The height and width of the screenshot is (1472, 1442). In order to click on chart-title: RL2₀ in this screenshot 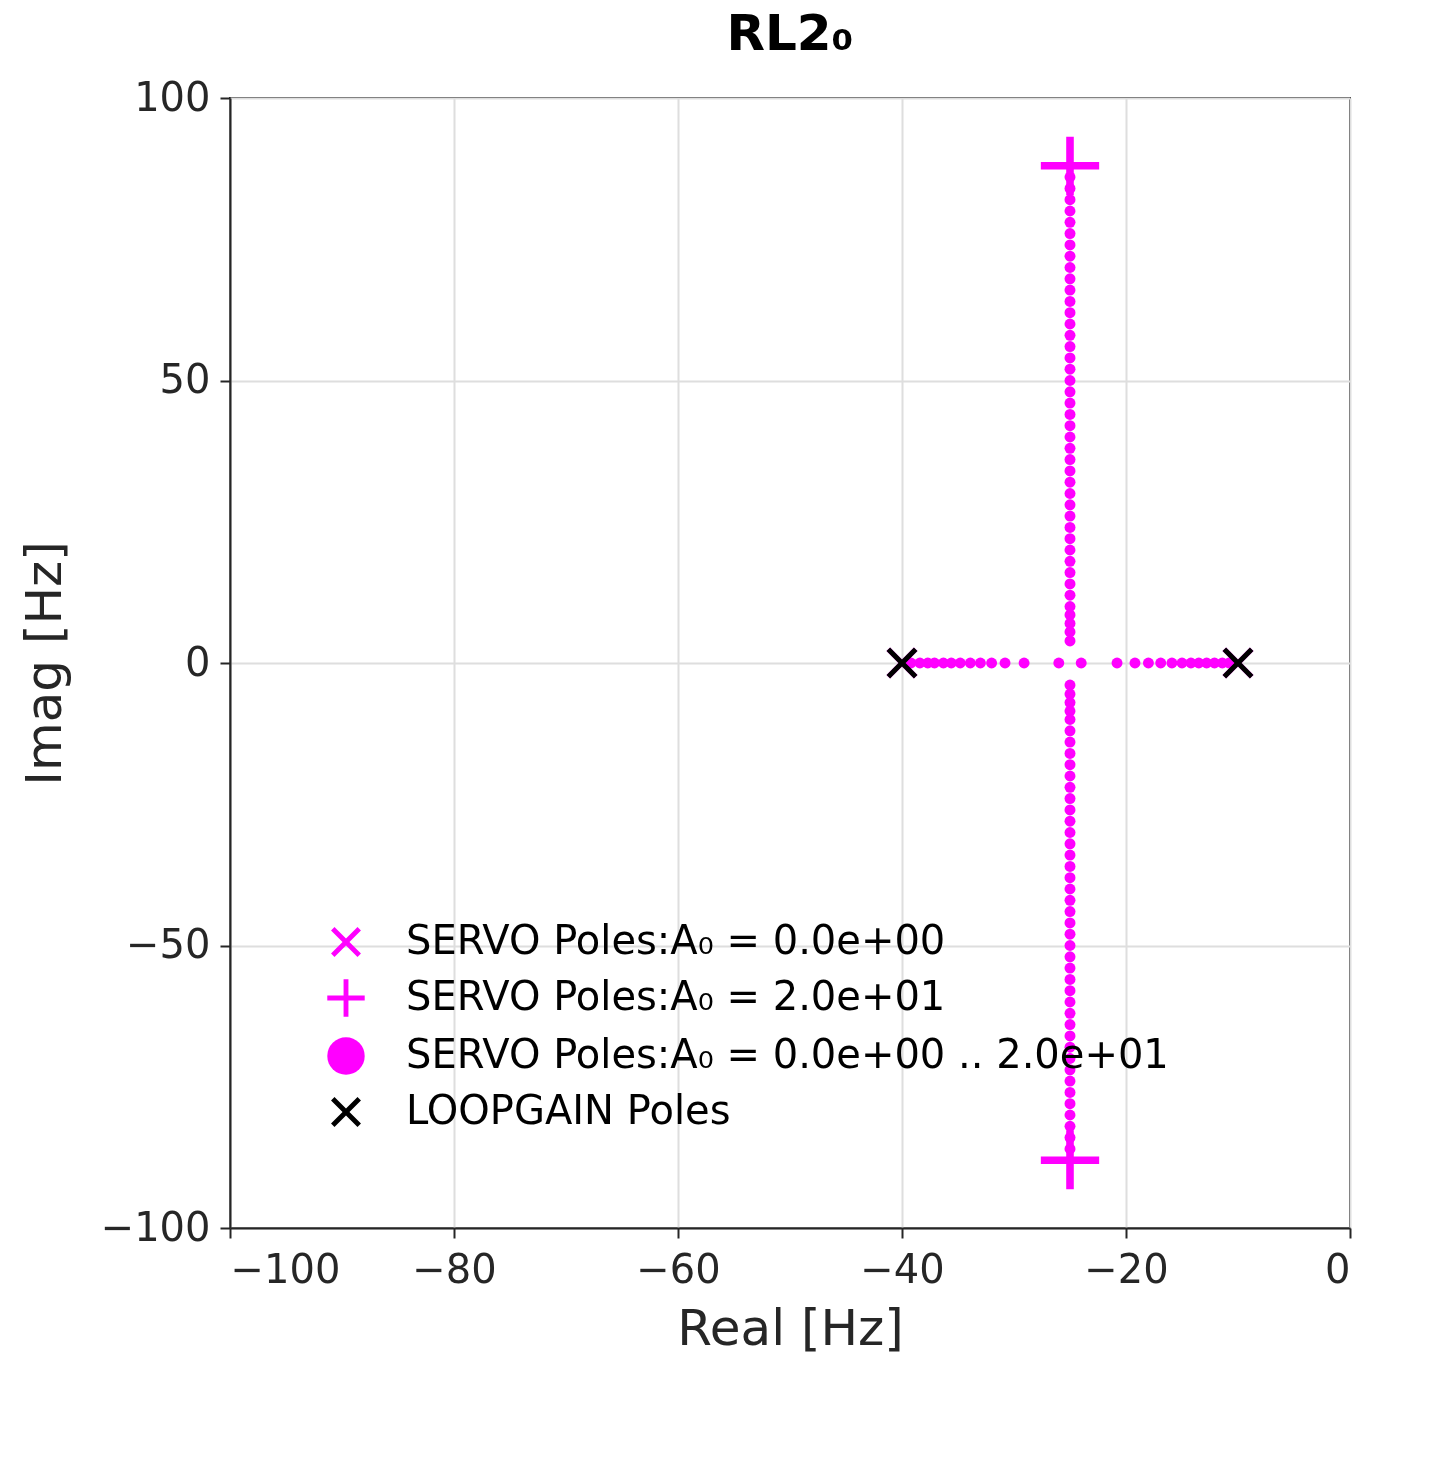, I will do `click(790, 33)`.